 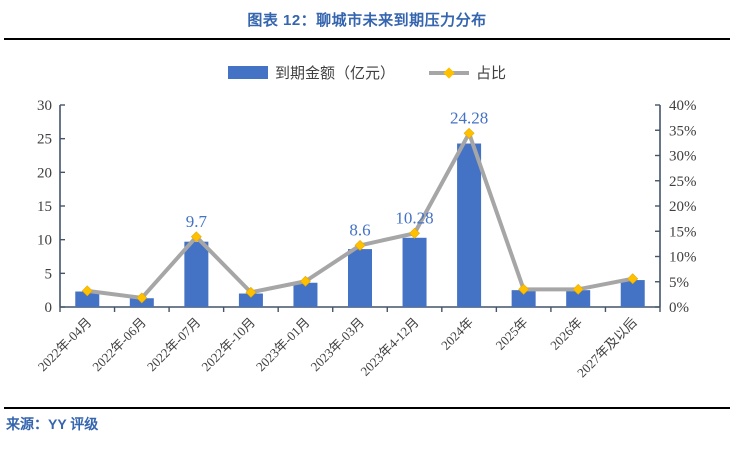 What do you see at coordinates (523, 298) in the screenshot?
I see `bar-2025年` at bounding box center [523, 298].